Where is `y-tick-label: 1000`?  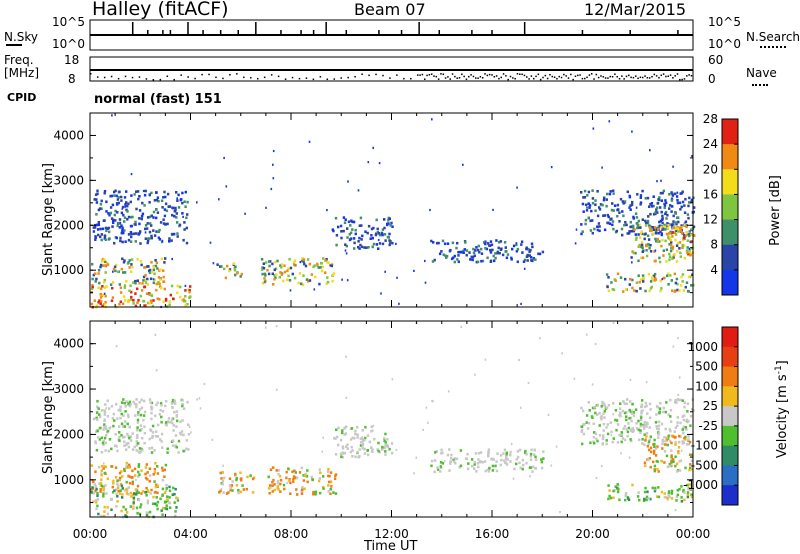 y-tick-label: 1000 is located at coordinates (68, 270).